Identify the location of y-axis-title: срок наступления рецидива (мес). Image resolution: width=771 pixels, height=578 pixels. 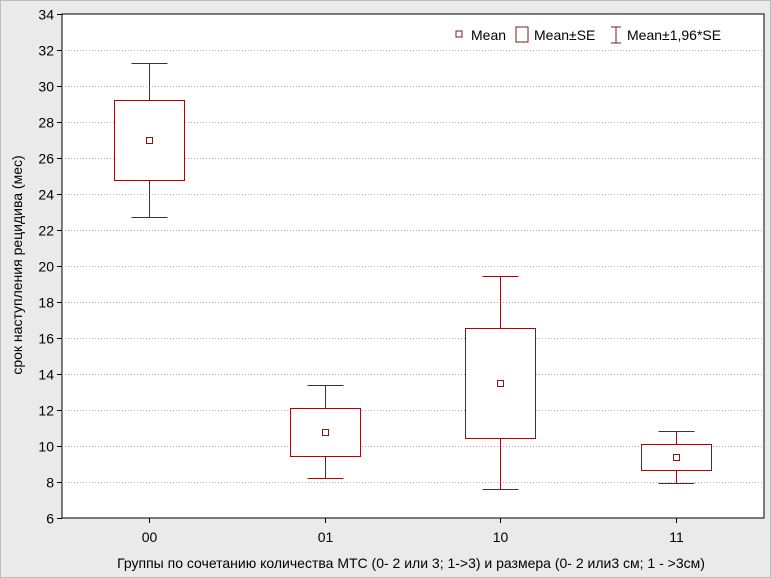
(17, 264).